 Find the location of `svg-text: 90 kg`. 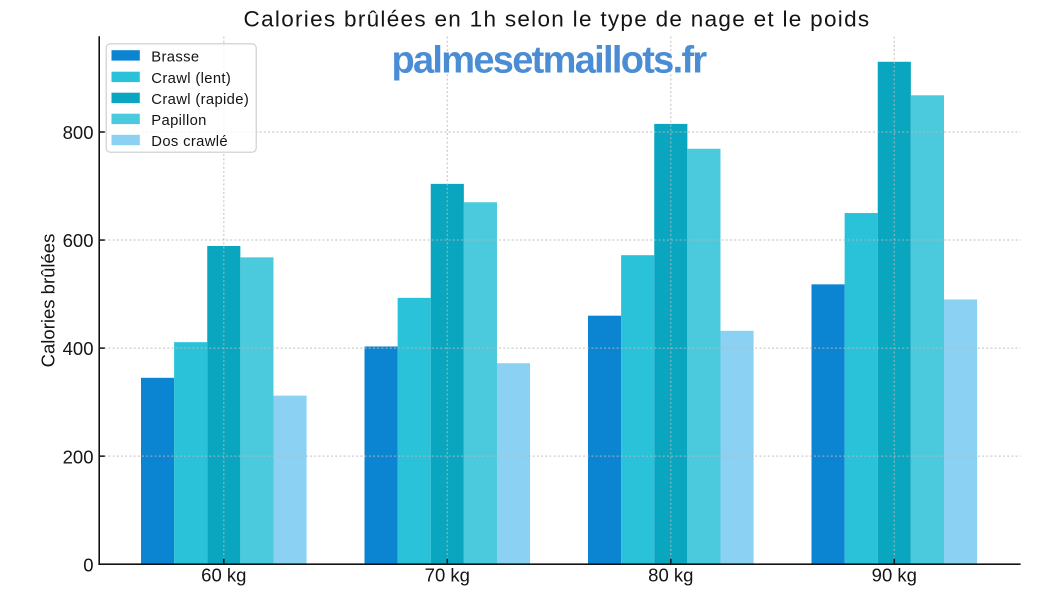

svg-text: 90 kg is located at coordinates (894, 575).